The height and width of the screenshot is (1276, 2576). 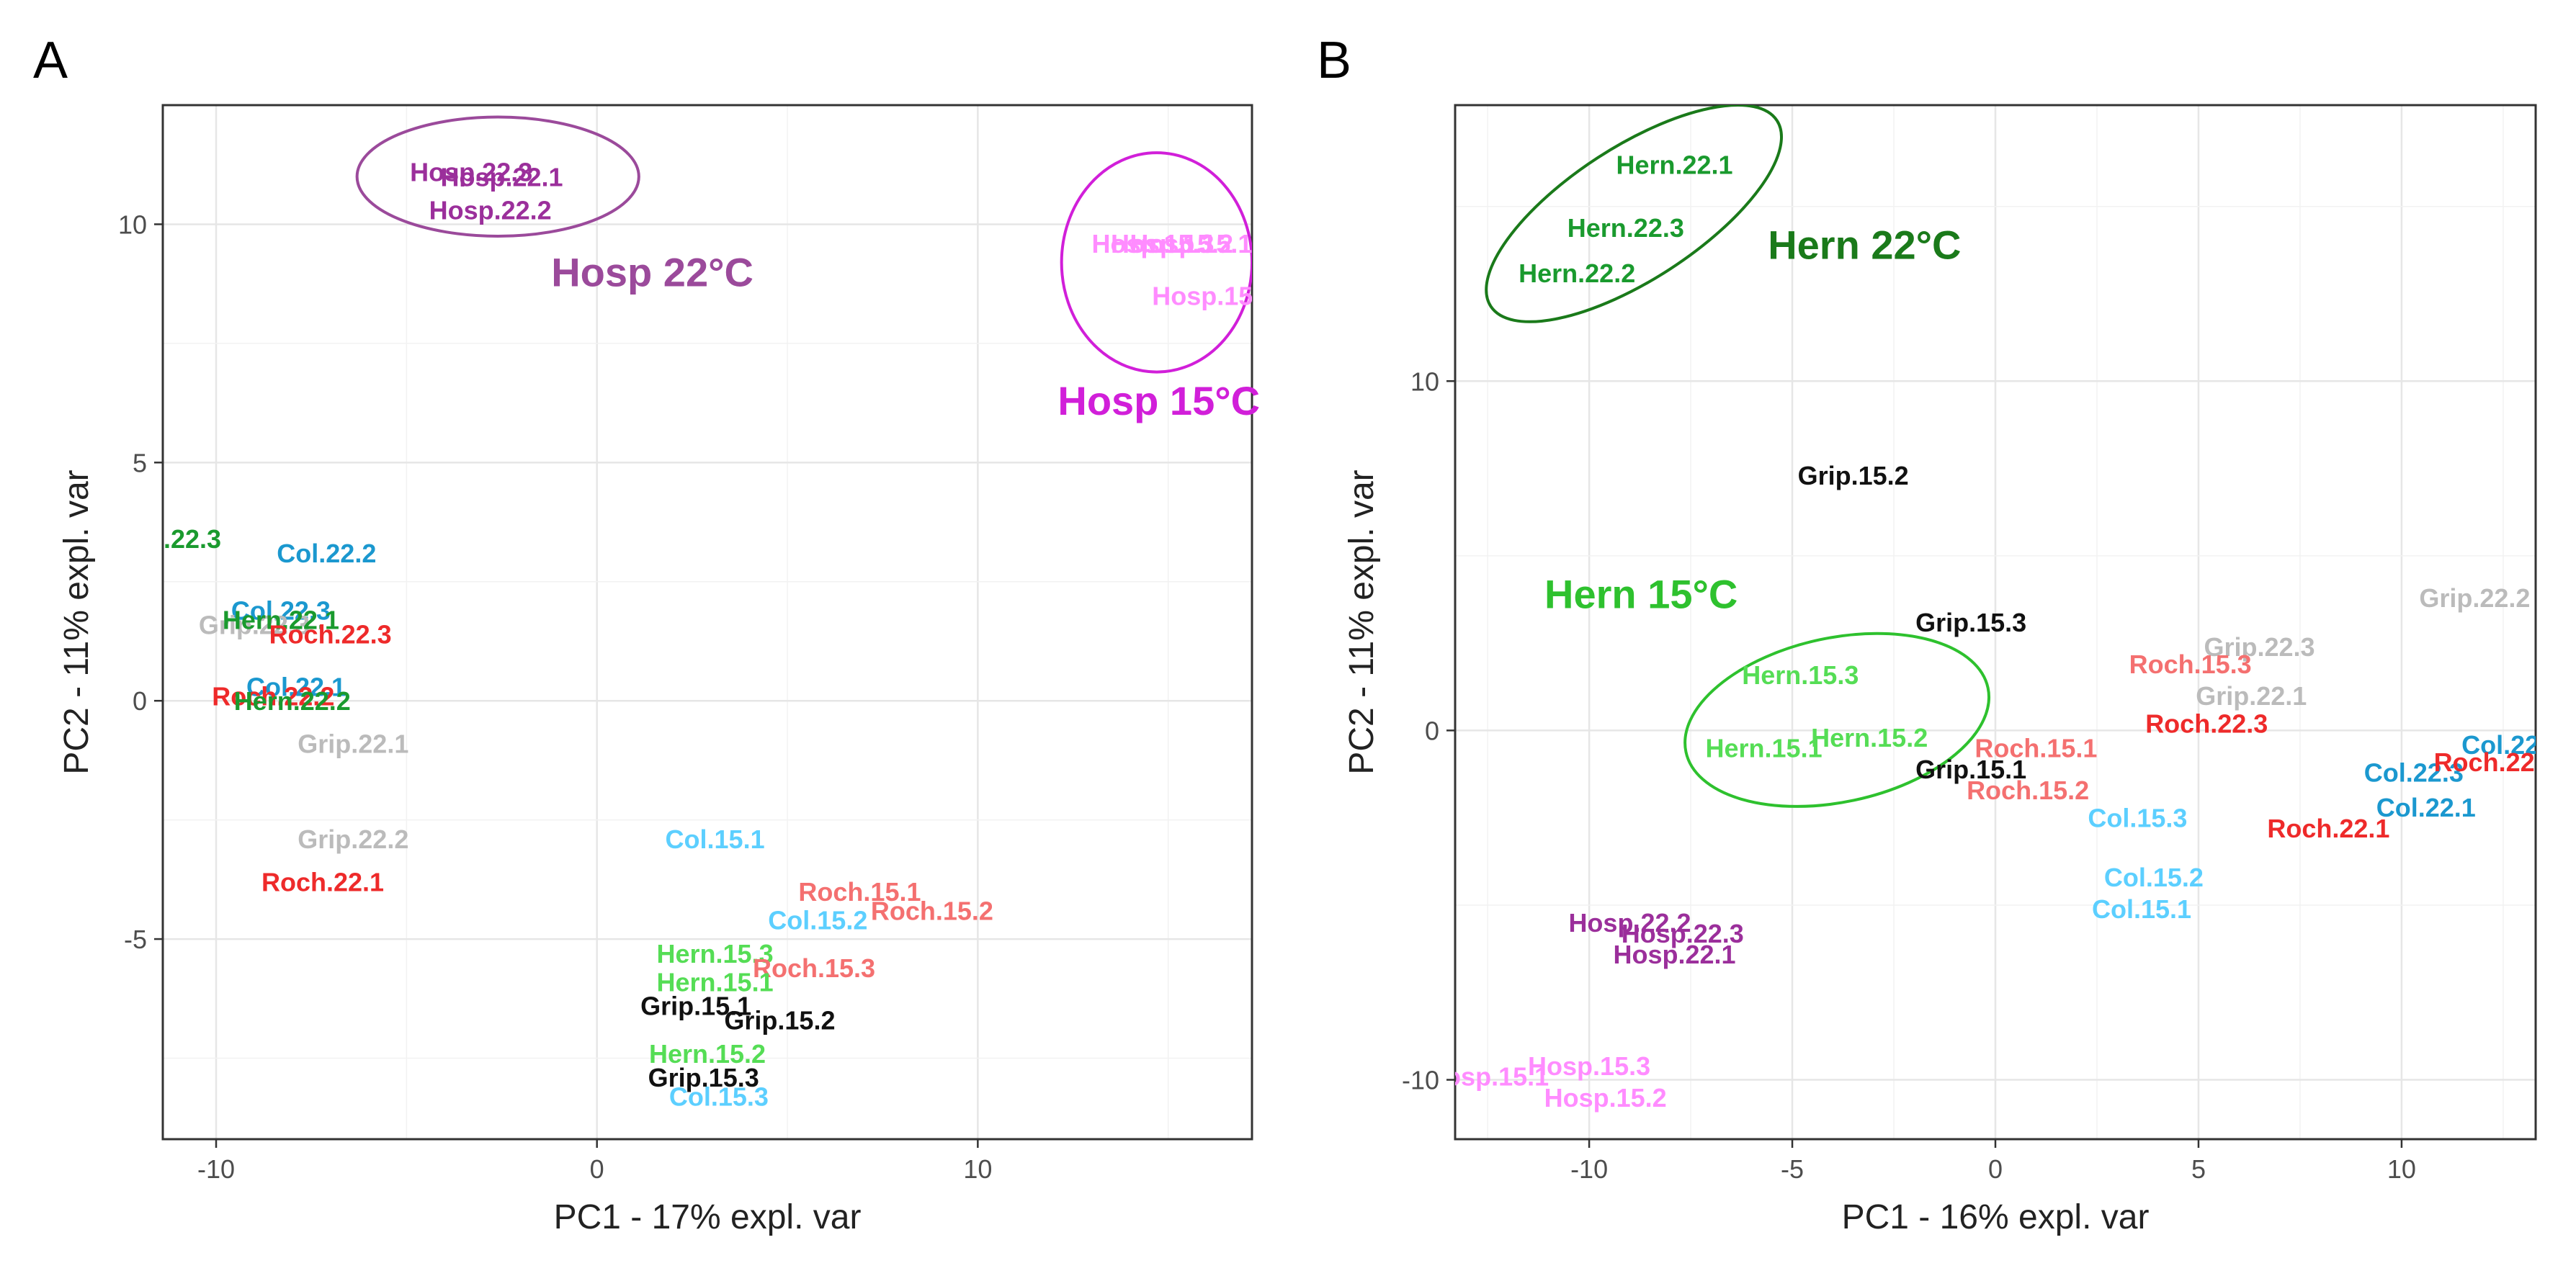 I want to click on x-tick-label-a: -10, so click(x=216, y=1169).